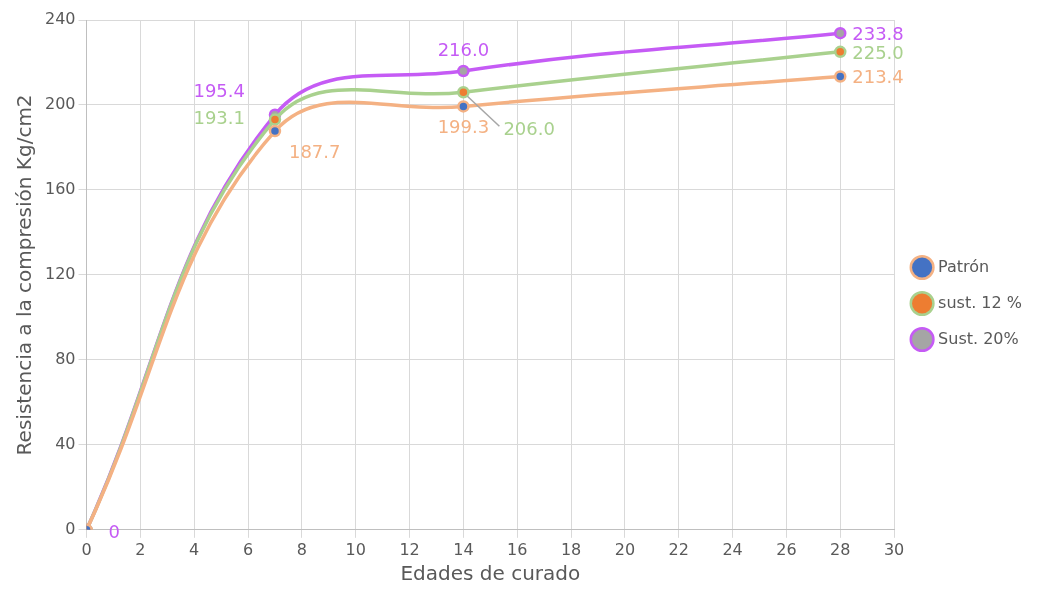 The width and height of the screenshot is (1052, 591). What do you see at coordinates (678, 549) in the screenshot?
I see `x-tick-label: 22` at bounding box center [678, 549].